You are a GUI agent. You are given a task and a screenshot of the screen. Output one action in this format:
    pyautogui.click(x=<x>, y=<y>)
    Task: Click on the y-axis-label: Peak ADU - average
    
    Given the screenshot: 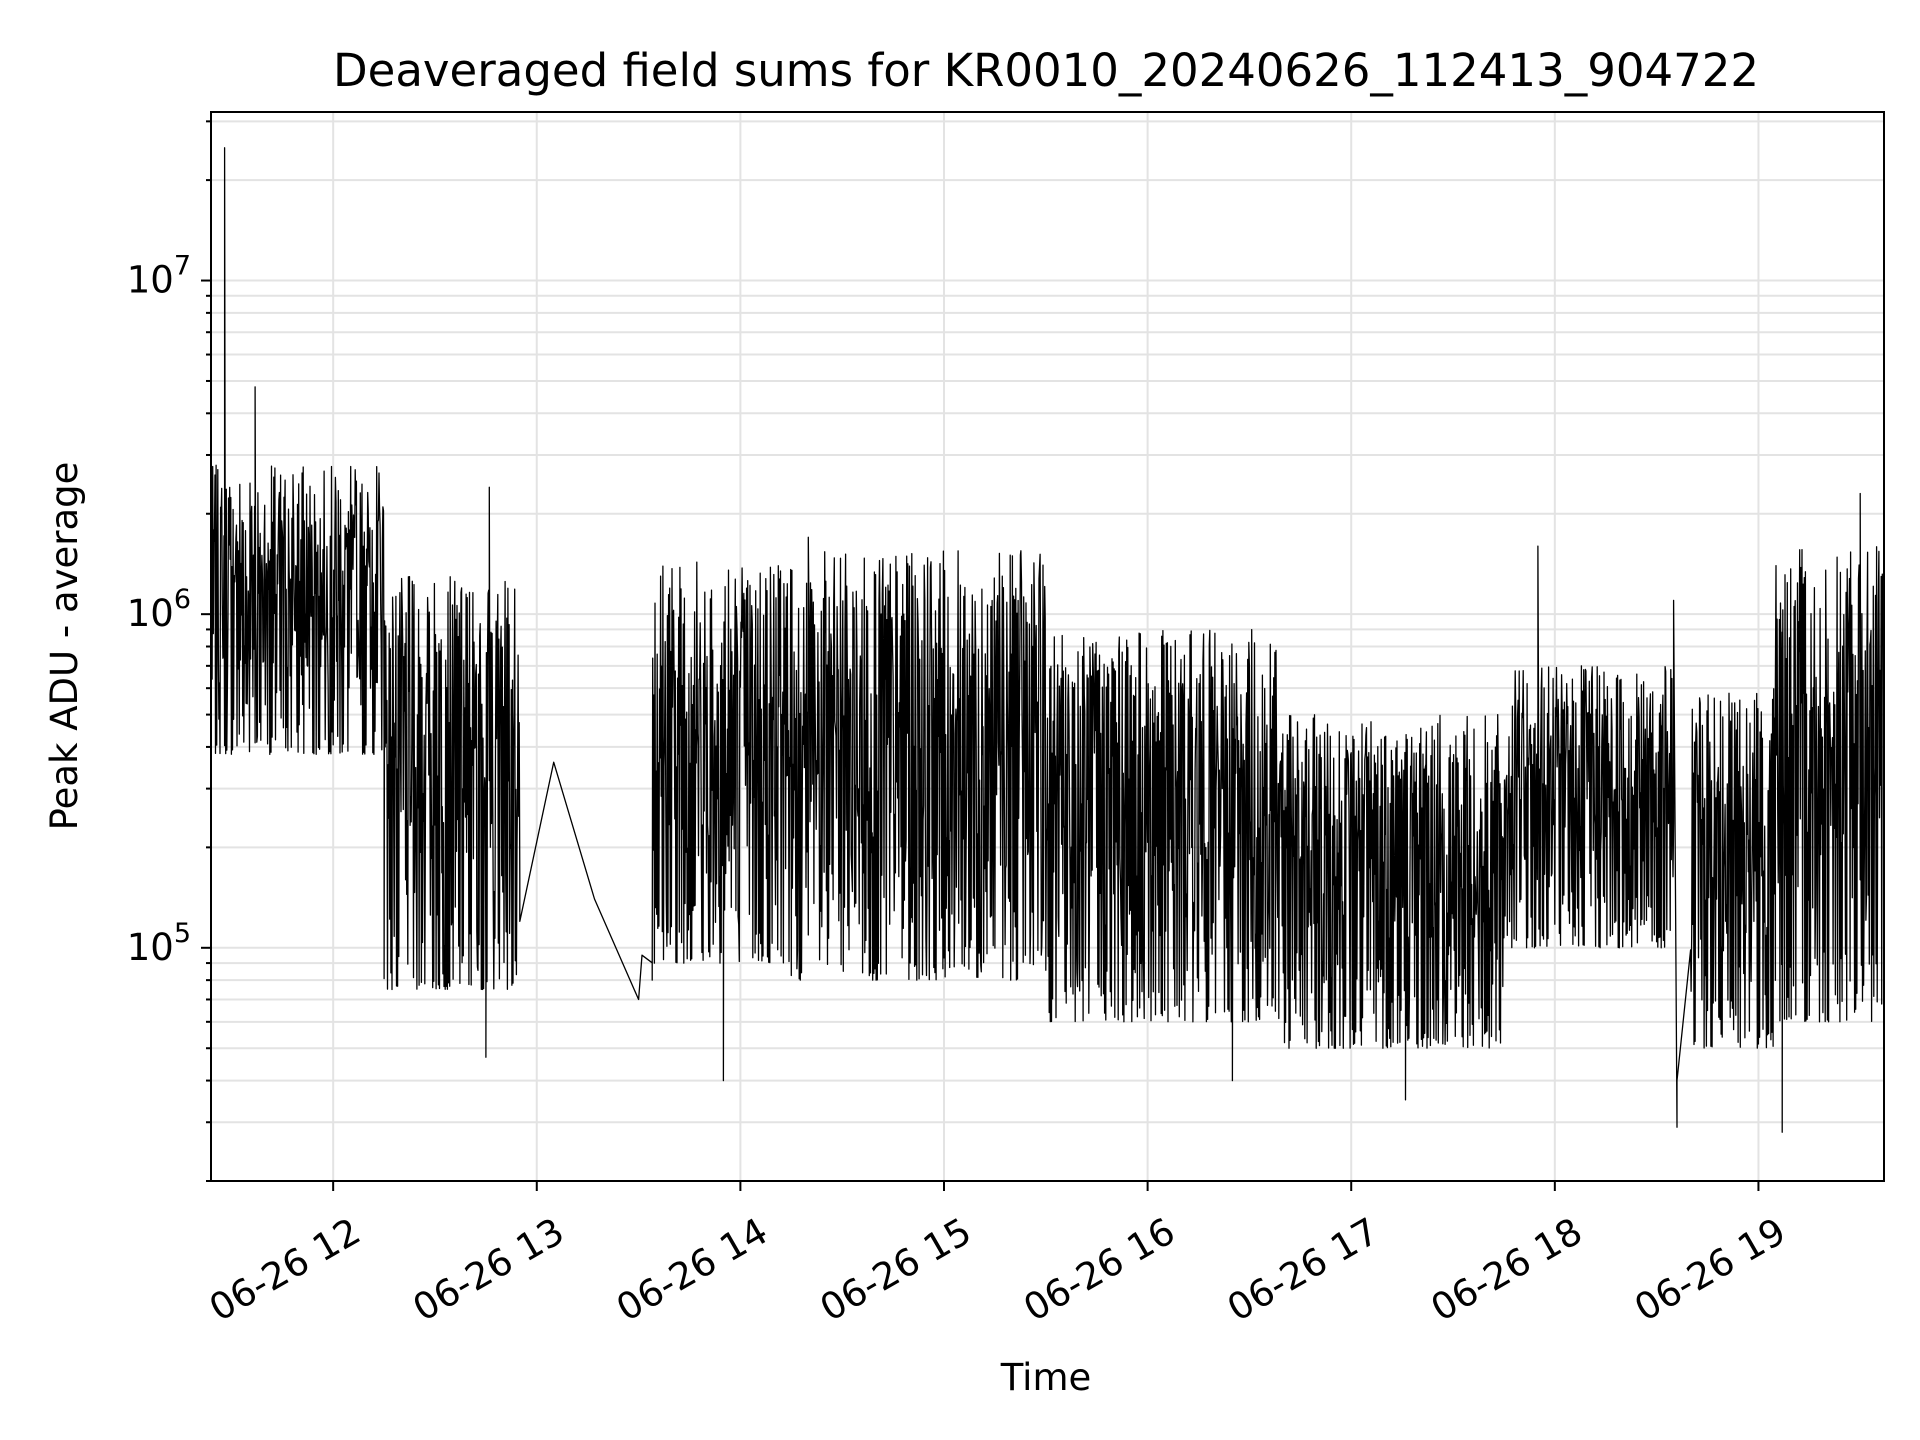 What is the action you would take?
    pyautogui.click(x=64, y=646)
    